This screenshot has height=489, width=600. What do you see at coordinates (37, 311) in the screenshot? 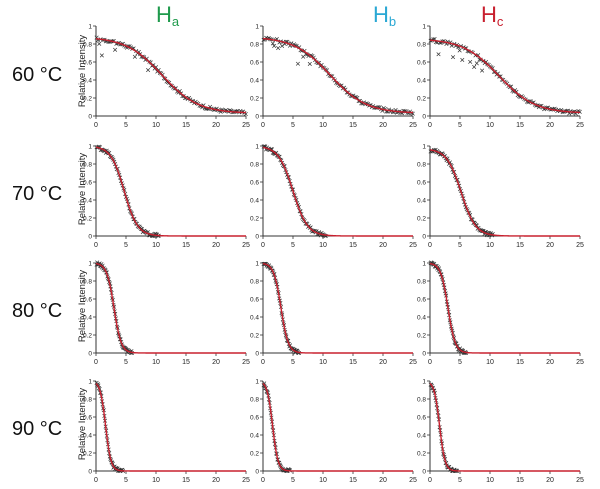
I see `row-label-80c: 80 °C` at bounding box center [37, 311].